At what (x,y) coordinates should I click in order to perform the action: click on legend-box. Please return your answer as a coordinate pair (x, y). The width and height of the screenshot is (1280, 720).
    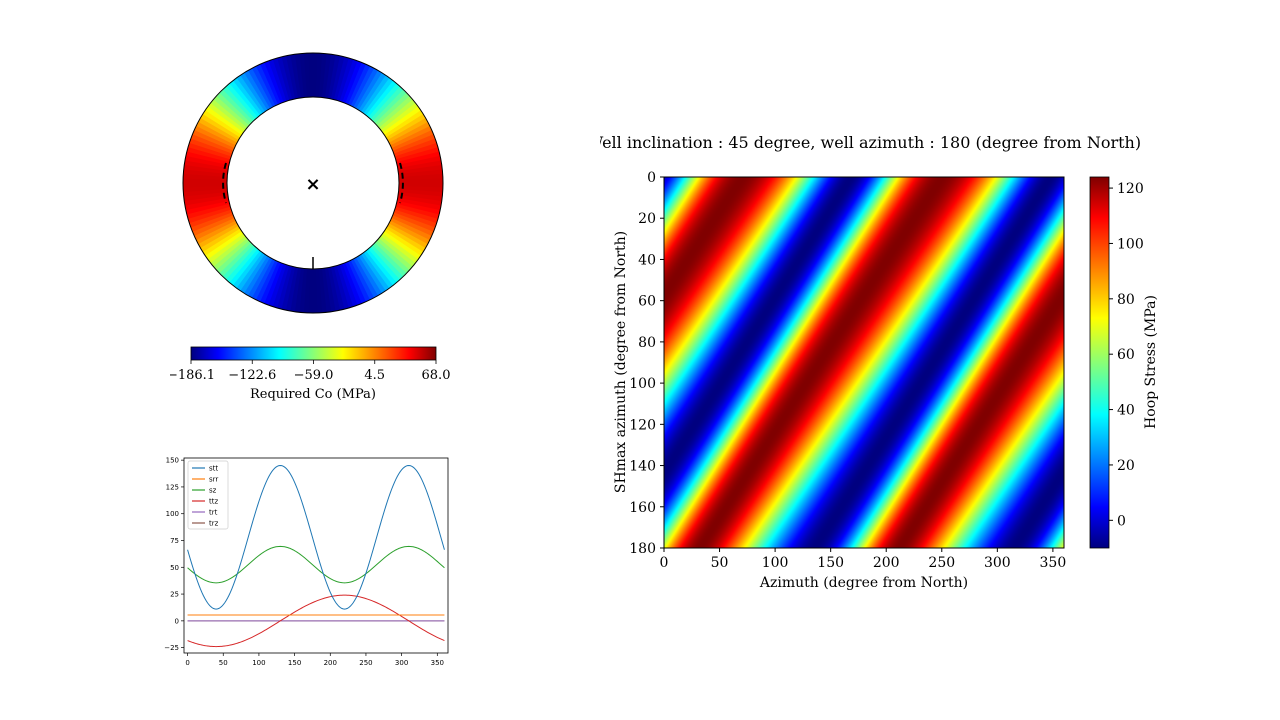
    Looking at the image, I should click on (208, 495).